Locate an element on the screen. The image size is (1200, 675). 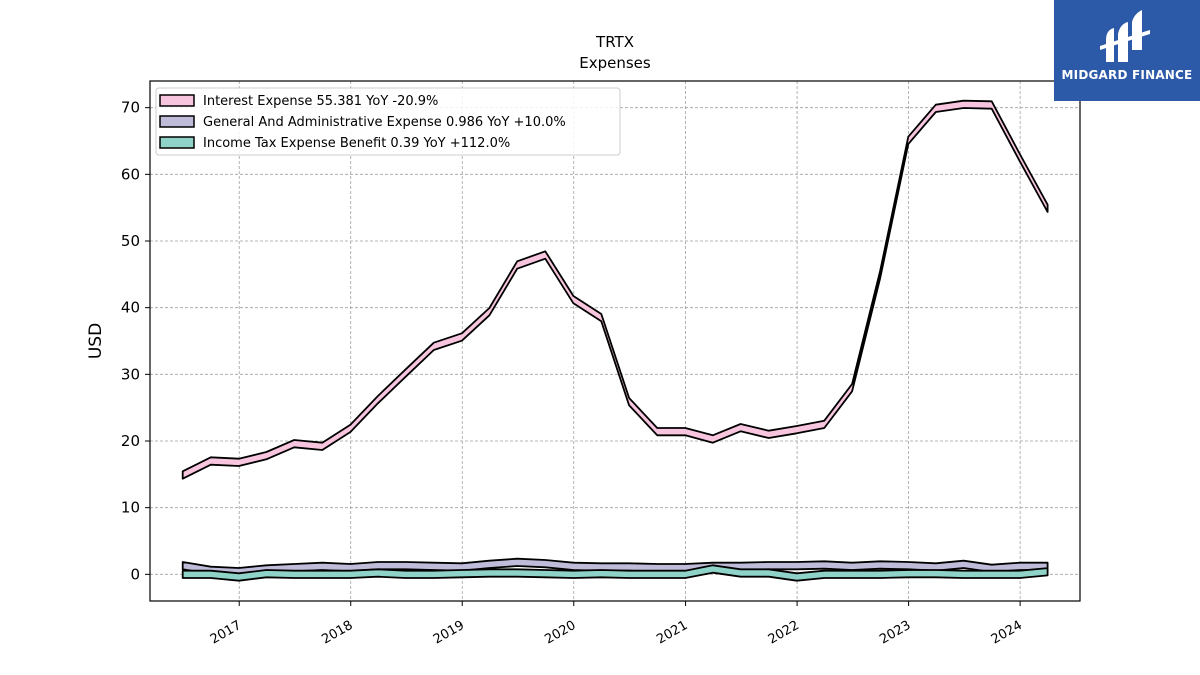
legend-label: Interest Expense 55.381 YoY -20.9% is located at coordinates (320, 101).